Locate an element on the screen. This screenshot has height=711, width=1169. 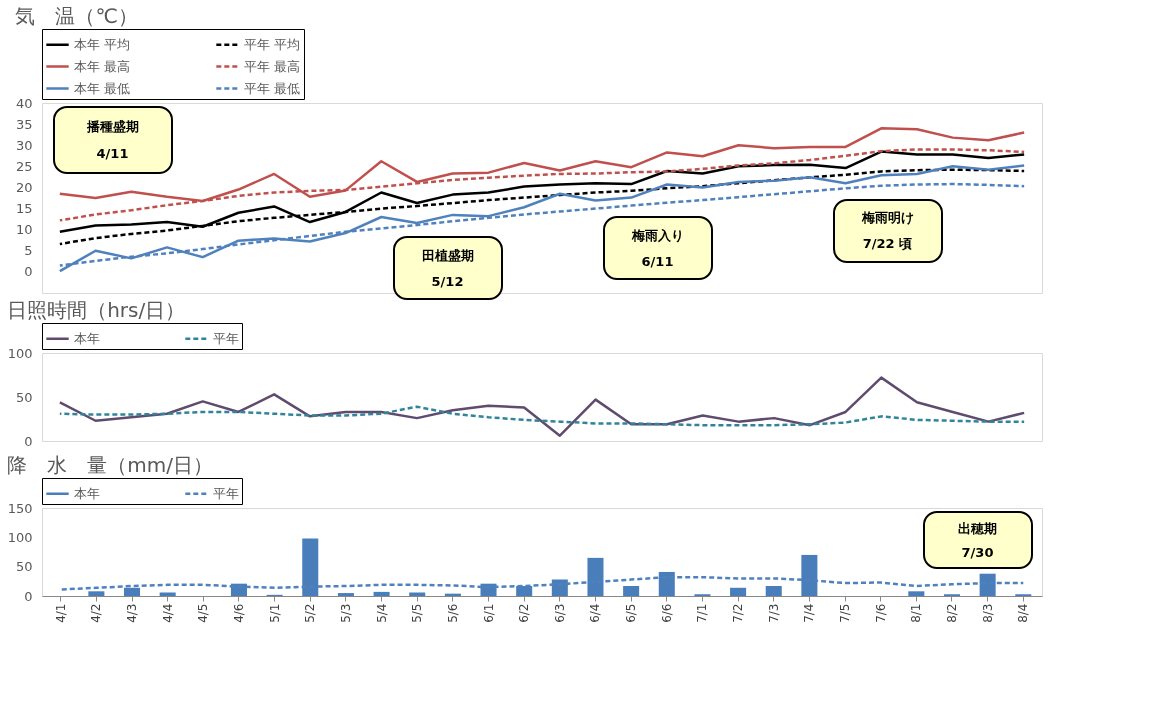
x-tick-label: 8/3 is located at coordinates (987, 613).